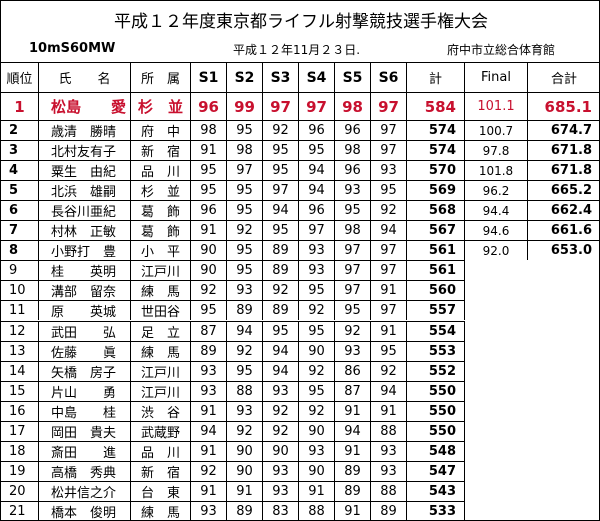 The width and height of the screenshot is (600, 521). Describe the element at coordinates (281, 77) in the screenshot. I see `header-cell: S3` at that location.